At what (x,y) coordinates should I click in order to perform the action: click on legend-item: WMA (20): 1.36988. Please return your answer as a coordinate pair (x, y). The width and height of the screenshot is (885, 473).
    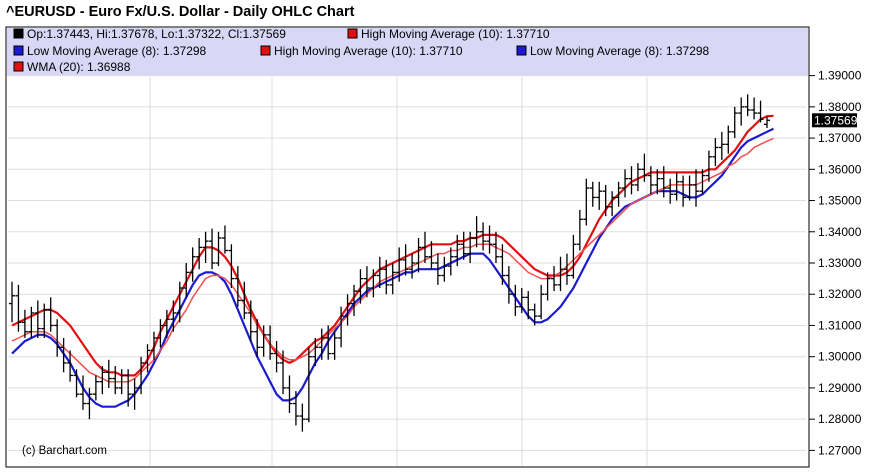
    Looking at the image, I should click on (72, 67).